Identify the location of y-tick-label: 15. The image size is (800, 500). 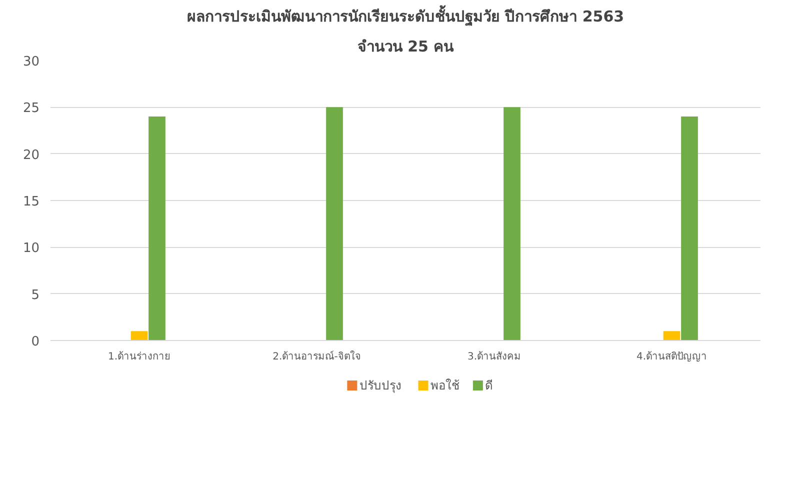
(31, 202).